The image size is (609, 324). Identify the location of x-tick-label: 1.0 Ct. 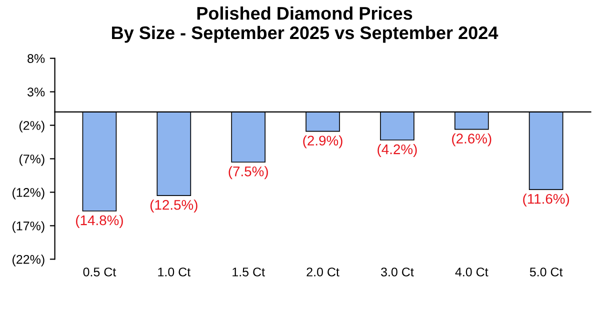
(174, 272).